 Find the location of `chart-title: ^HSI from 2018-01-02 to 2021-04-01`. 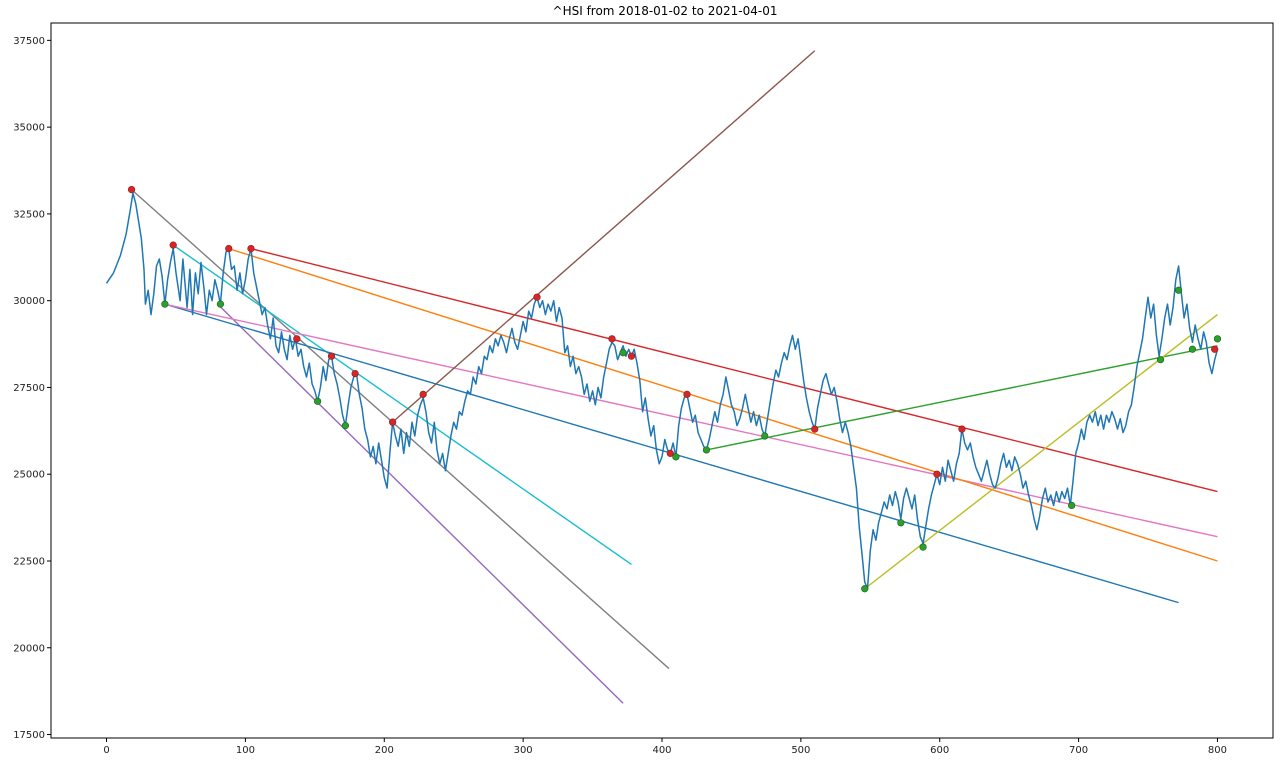

chart-title: ^HSI from 2018-01-02 to 2021-04-01 is located at coordinates (665, 11).